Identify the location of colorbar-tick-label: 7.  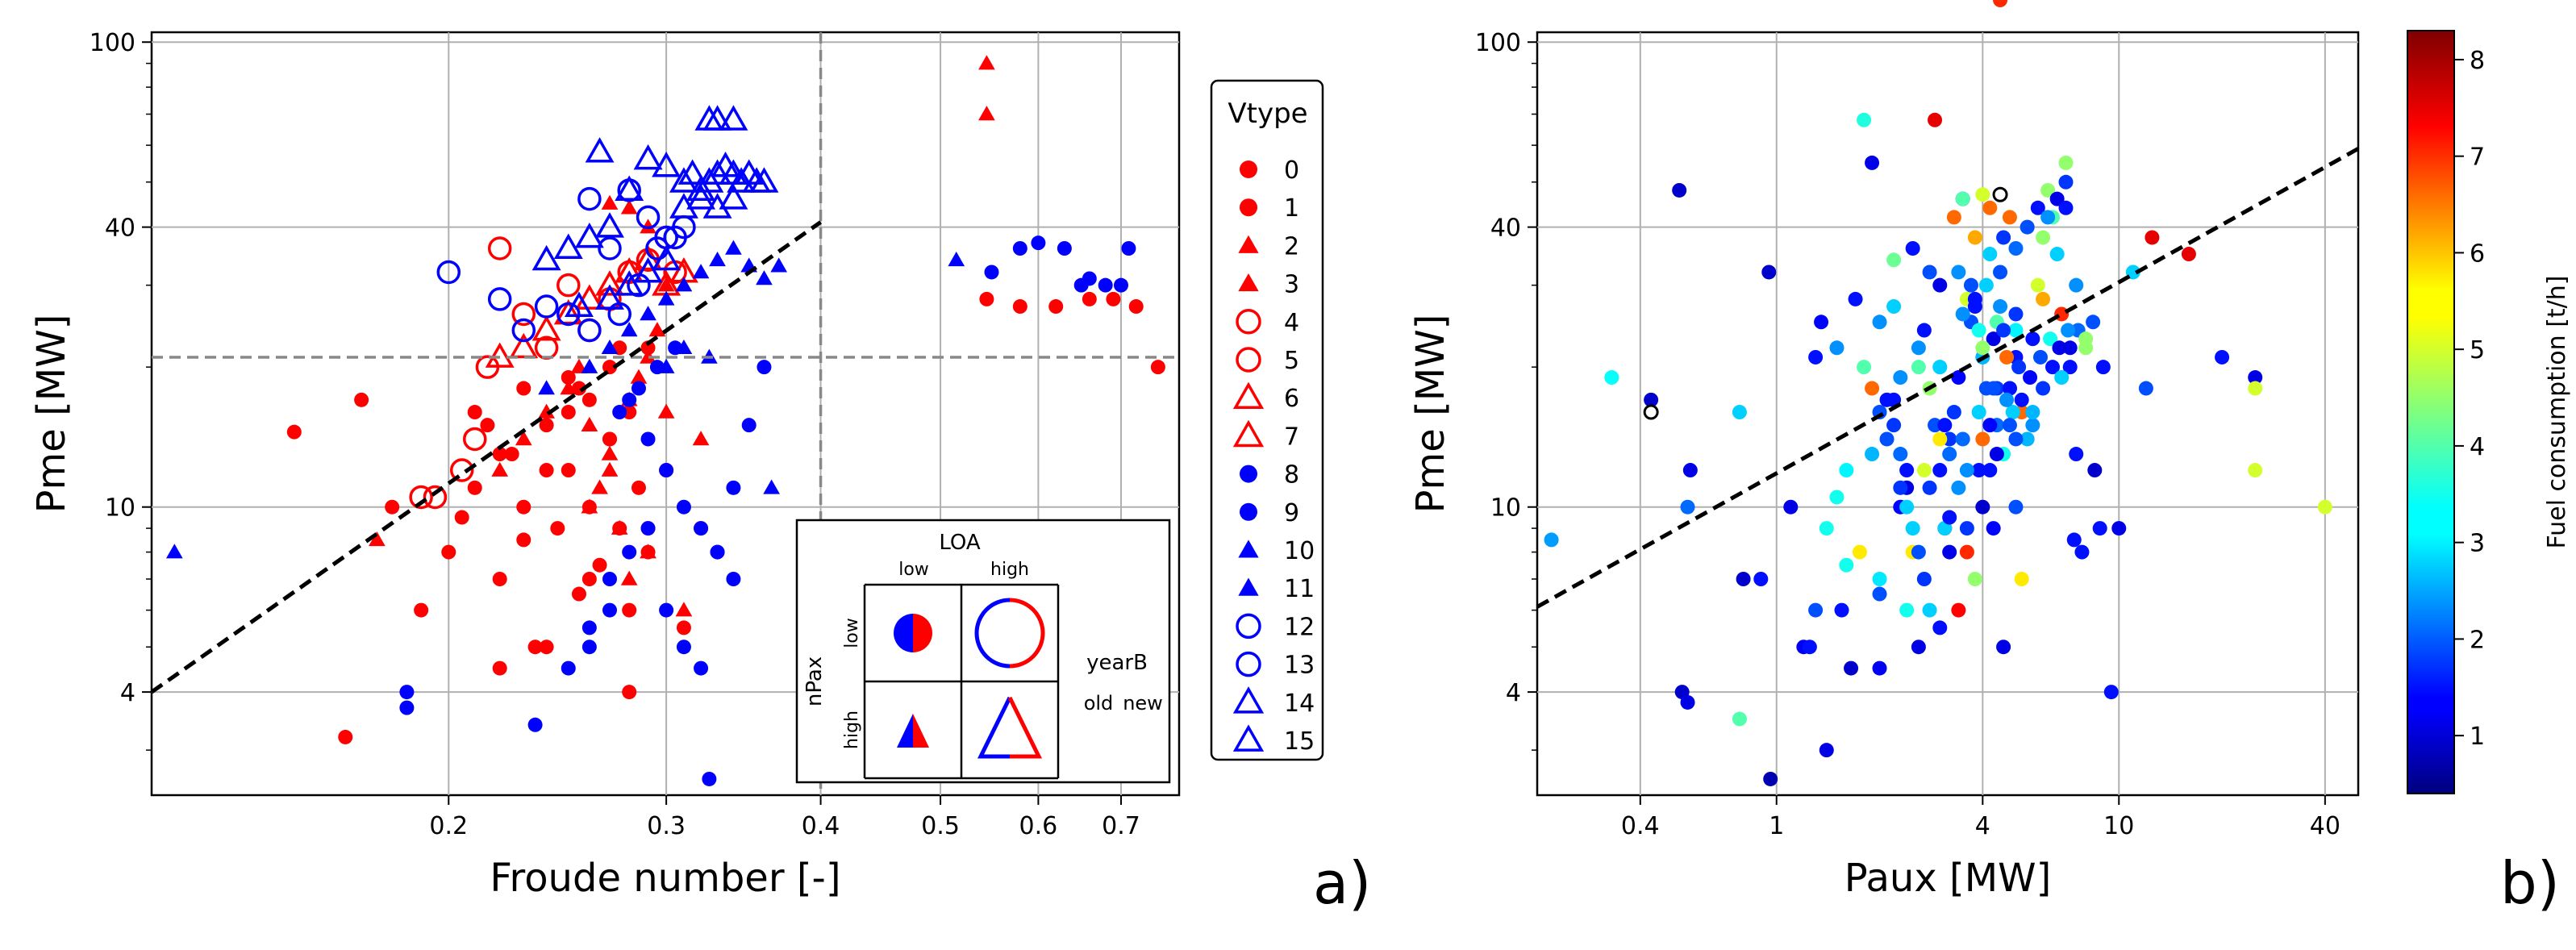
(2477, 158).